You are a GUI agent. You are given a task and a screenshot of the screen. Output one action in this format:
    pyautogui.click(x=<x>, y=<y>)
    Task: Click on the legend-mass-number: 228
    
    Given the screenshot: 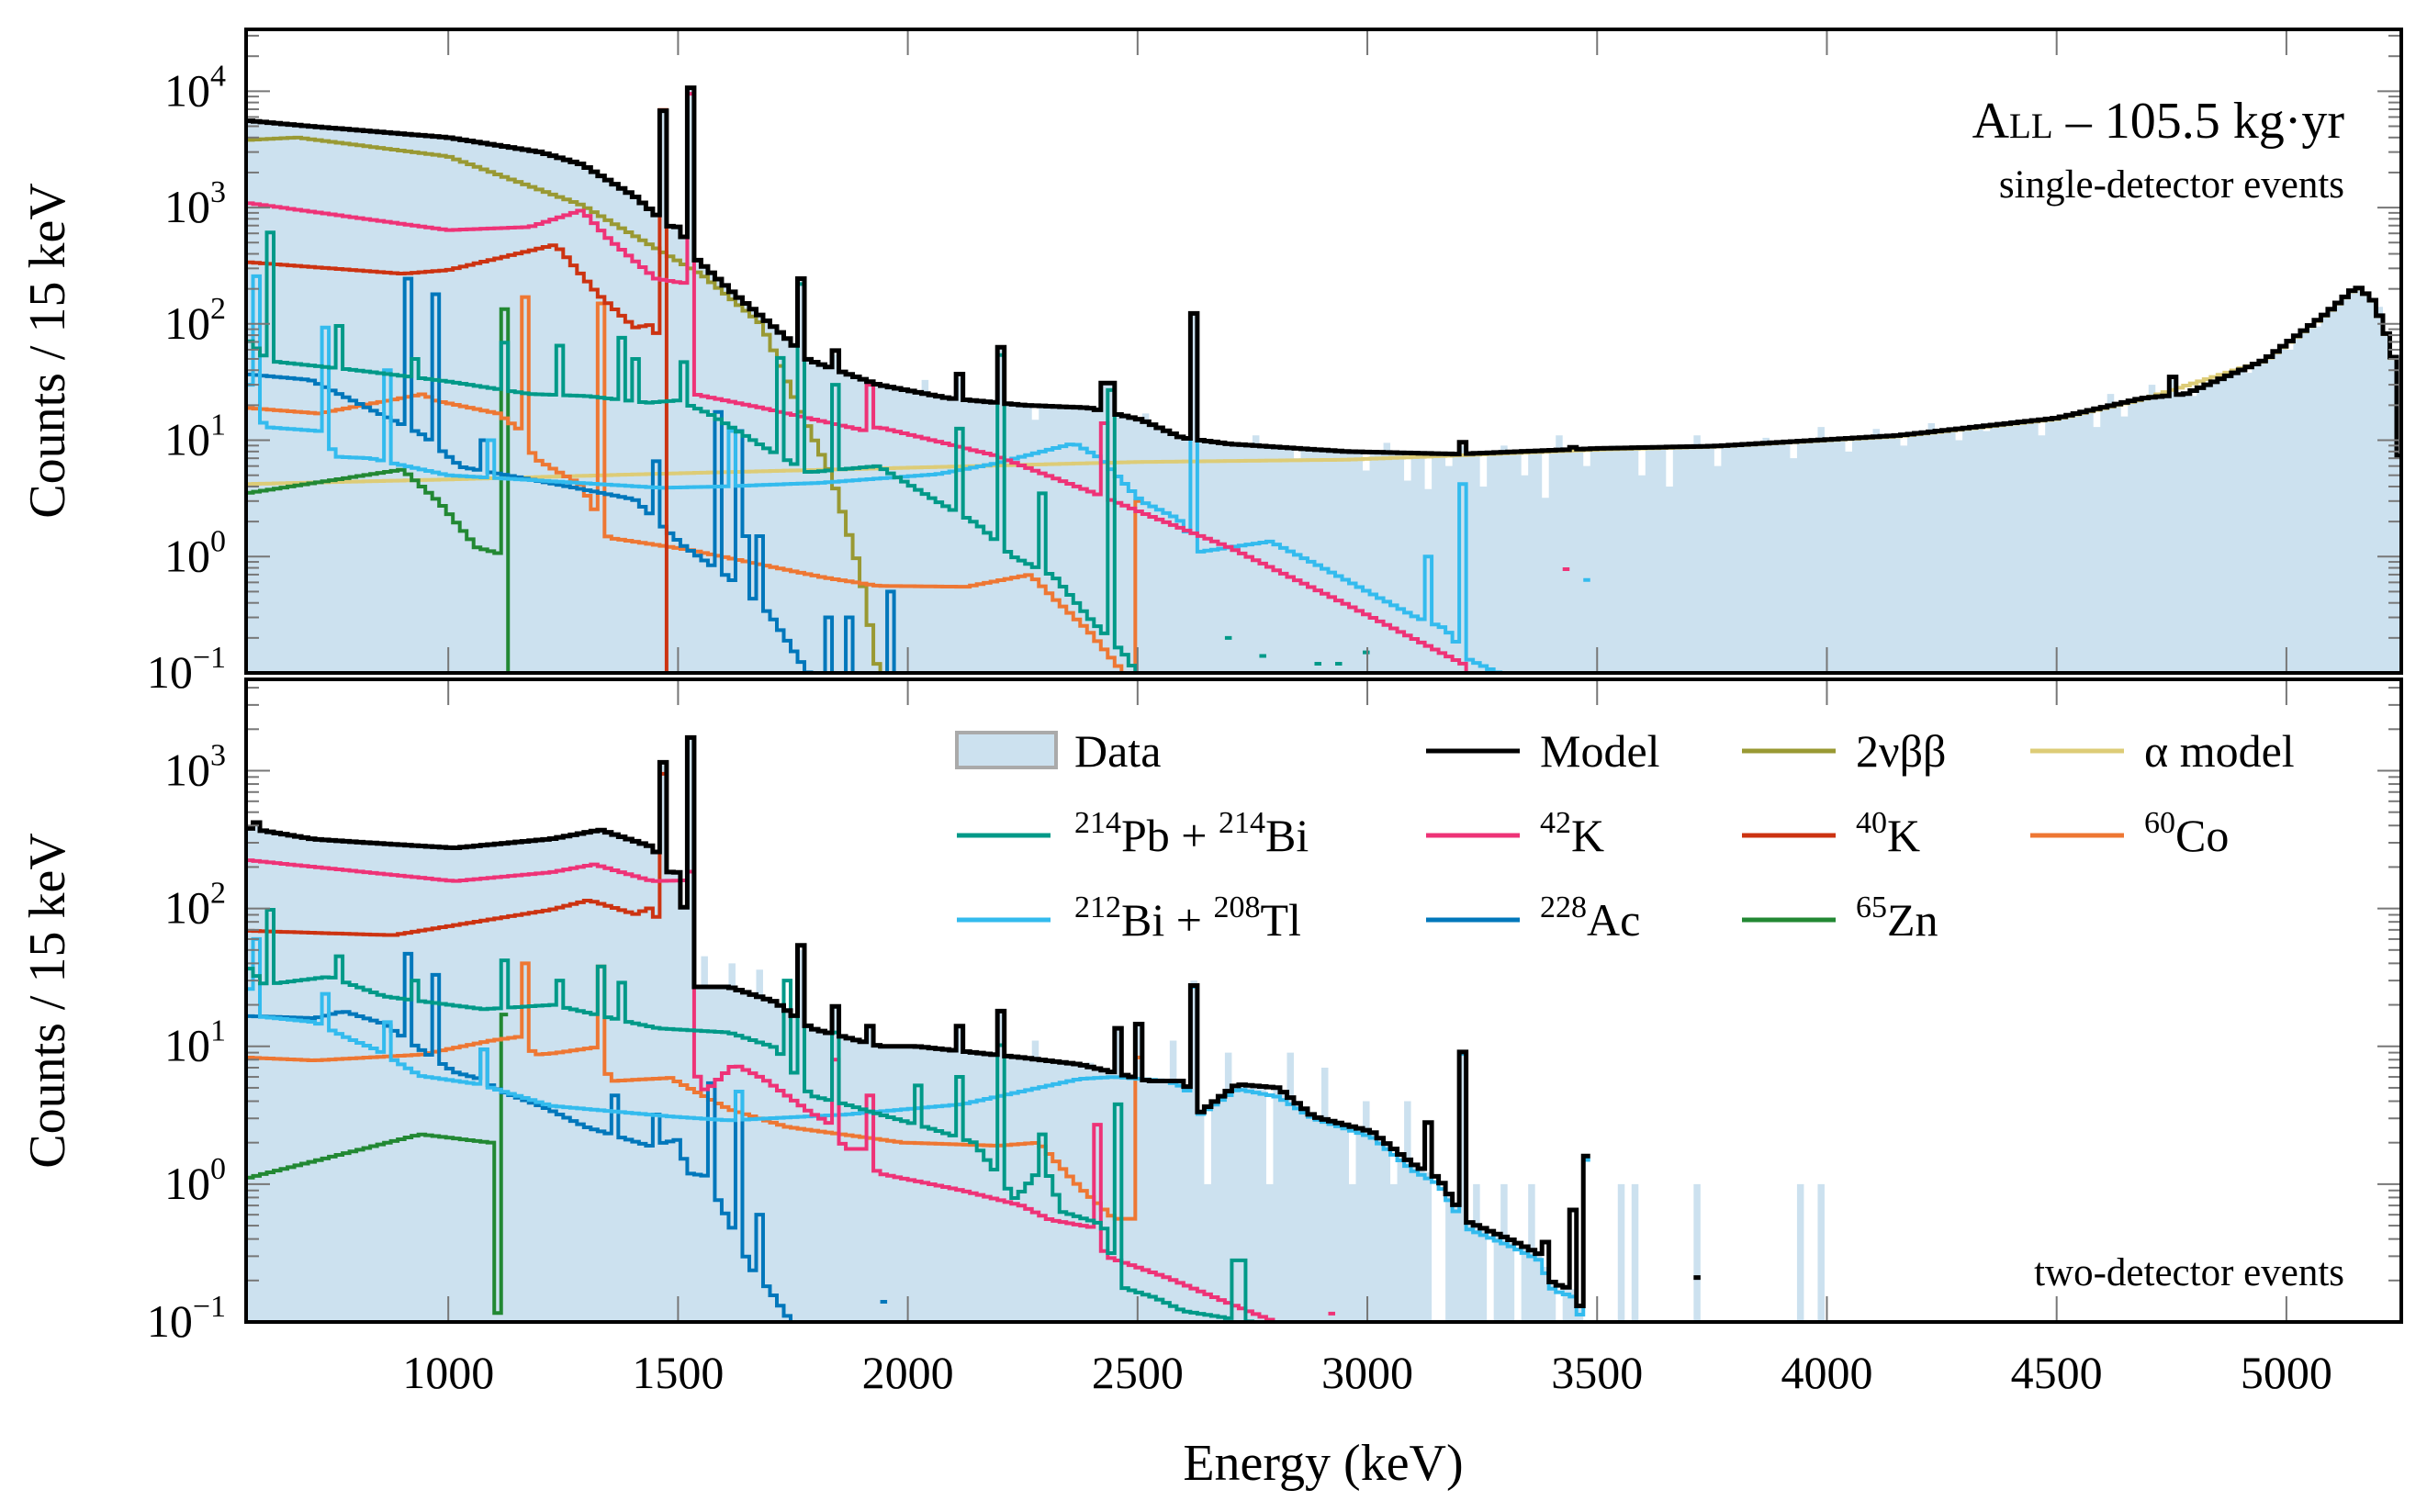 What is the action you would take?
    pyautogui.click(x=1563, y=907)
    